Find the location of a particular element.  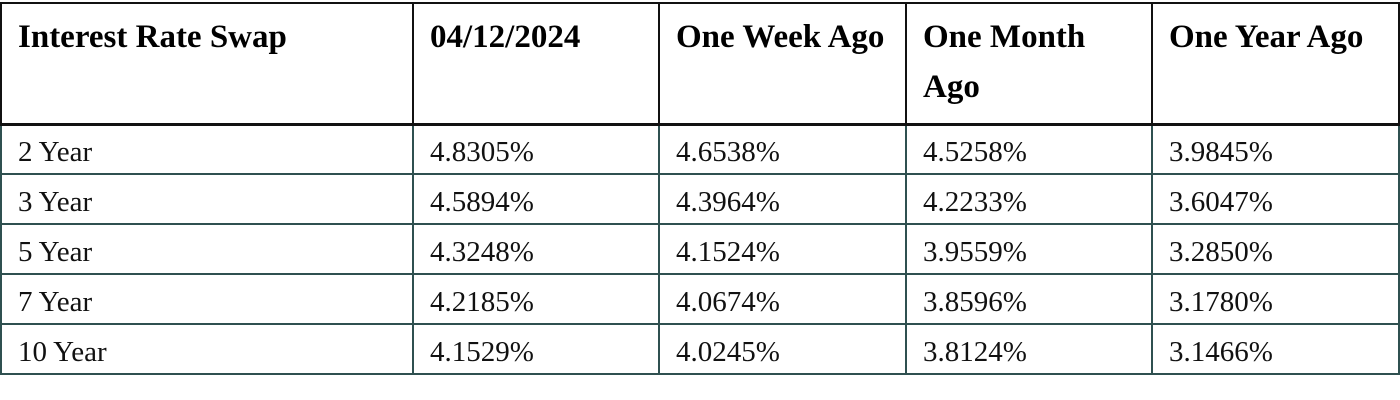

table-row: 2 Year 4.8305% 4.6538% 4.5258% 3.9845% is located at coordinates (700, 148).